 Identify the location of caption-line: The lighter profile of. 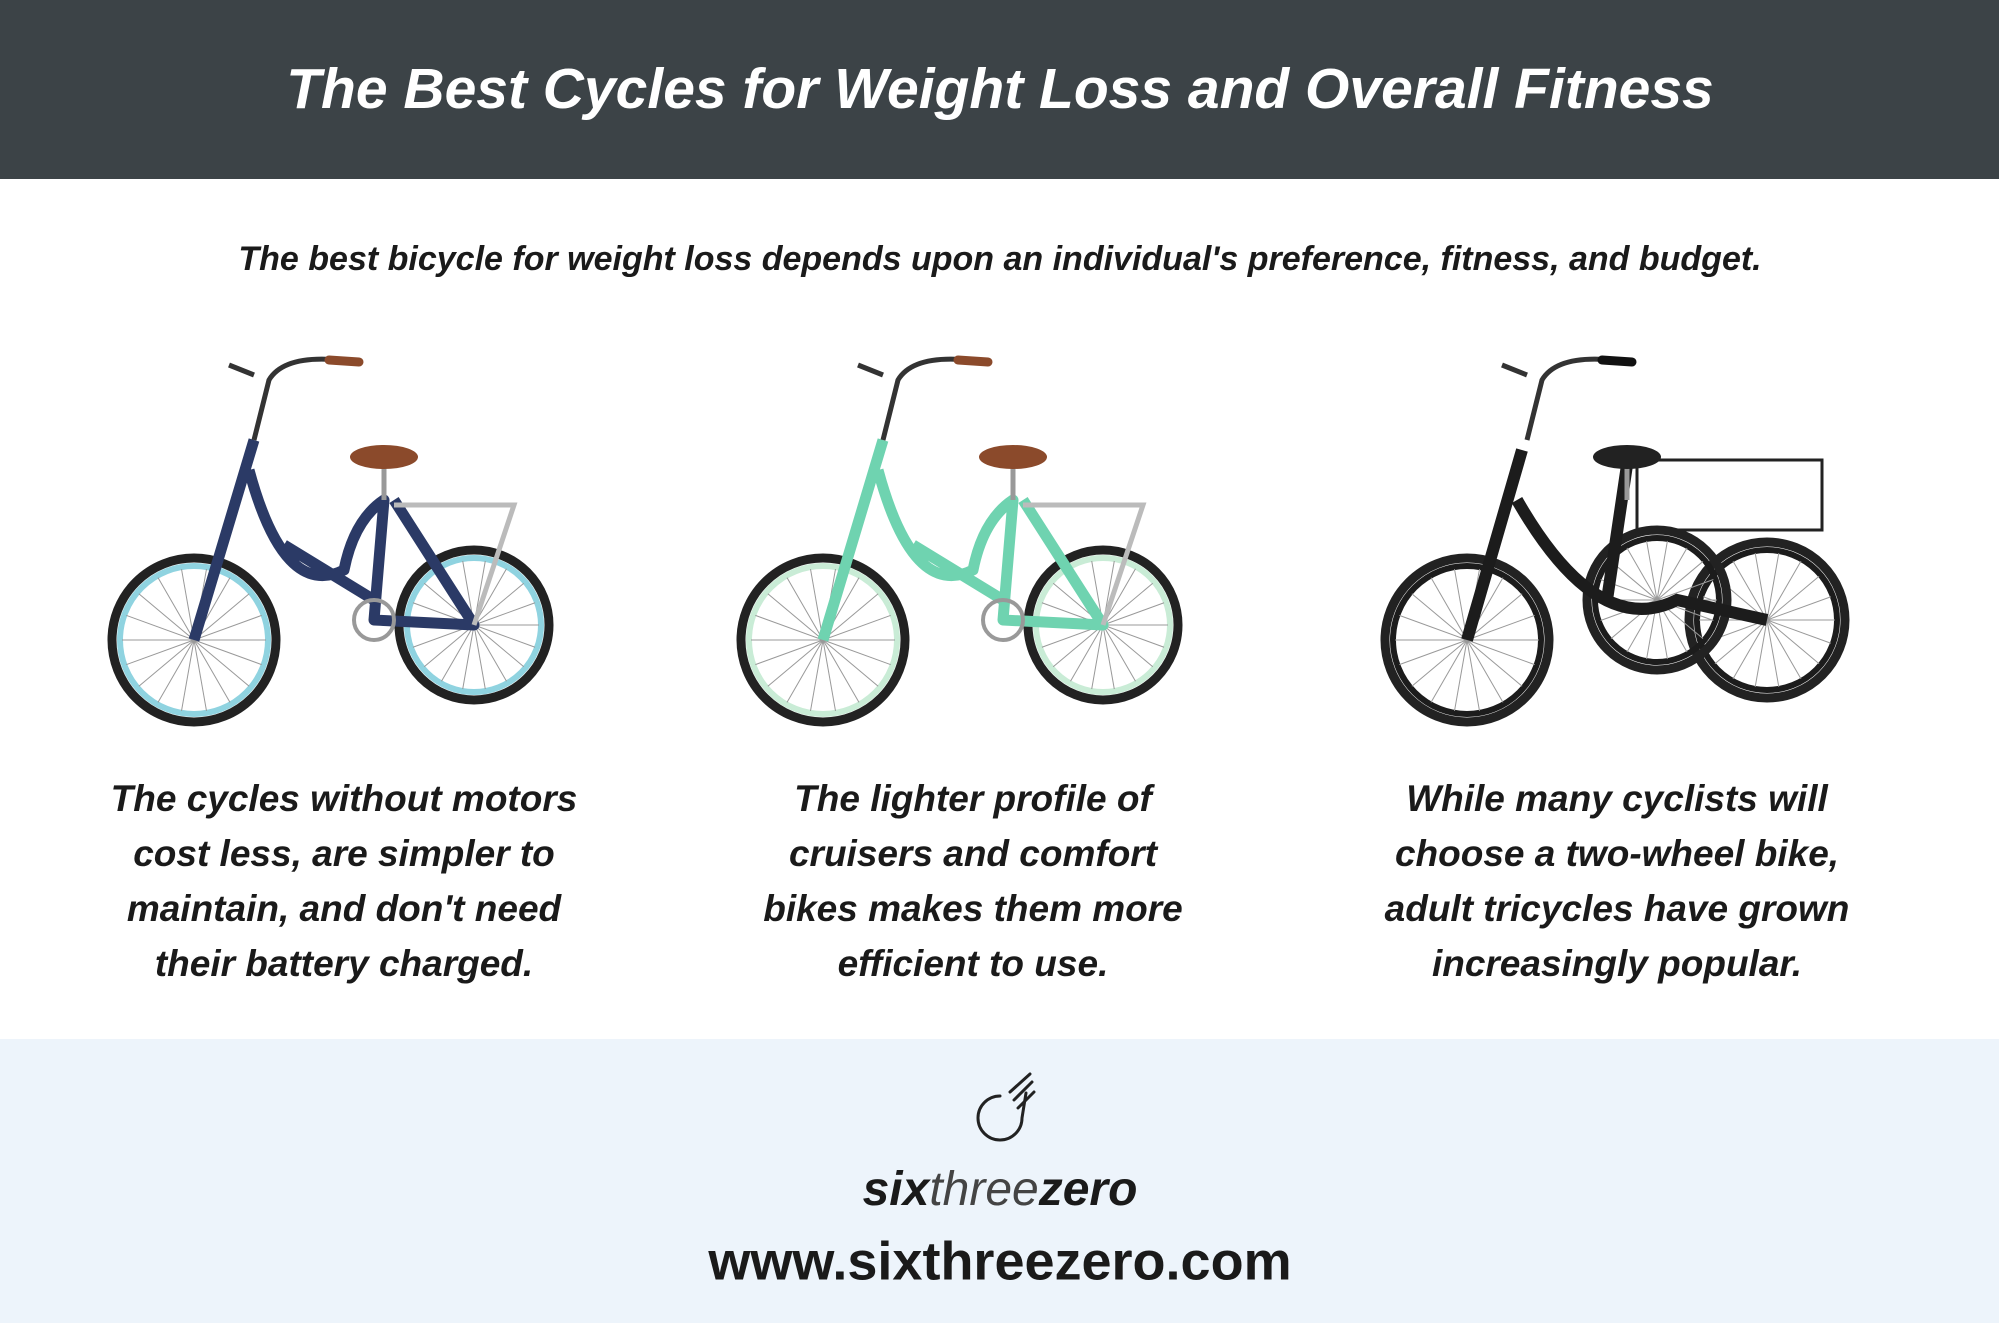
(974, 798).